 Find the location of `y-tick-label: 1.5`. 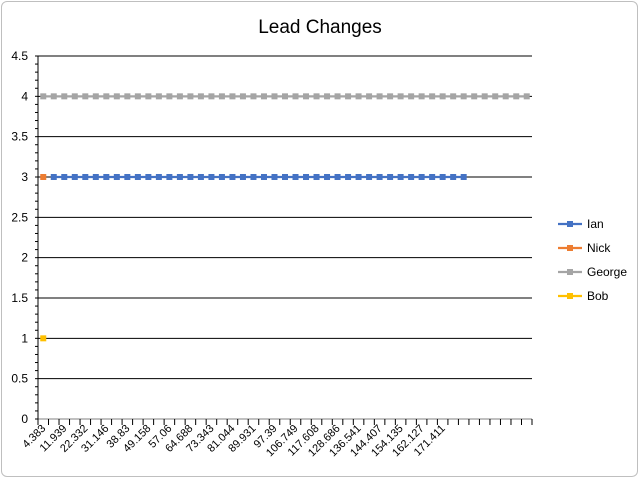

y-tick-label: 1.5 is located at coordinates (19, 298).